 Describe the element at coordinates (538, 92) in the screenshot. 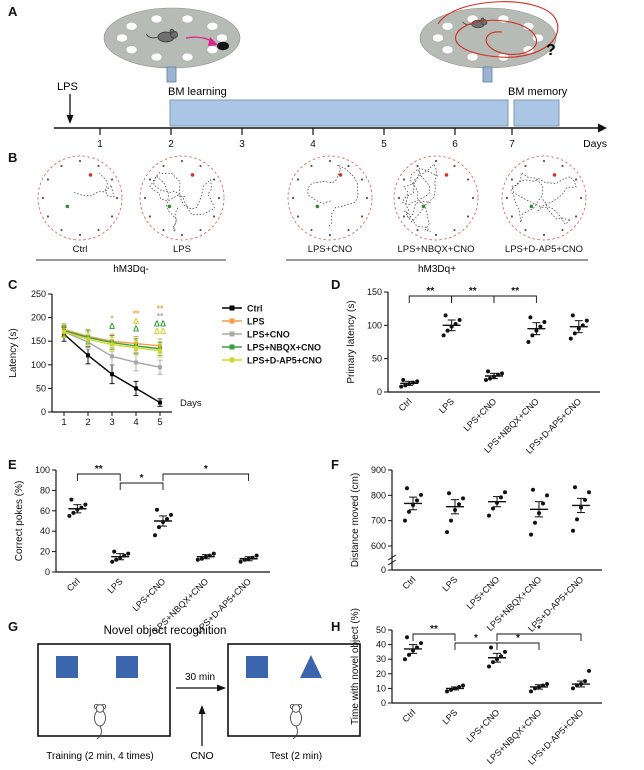

I see `bm-memory-label: BM memory` at that location.